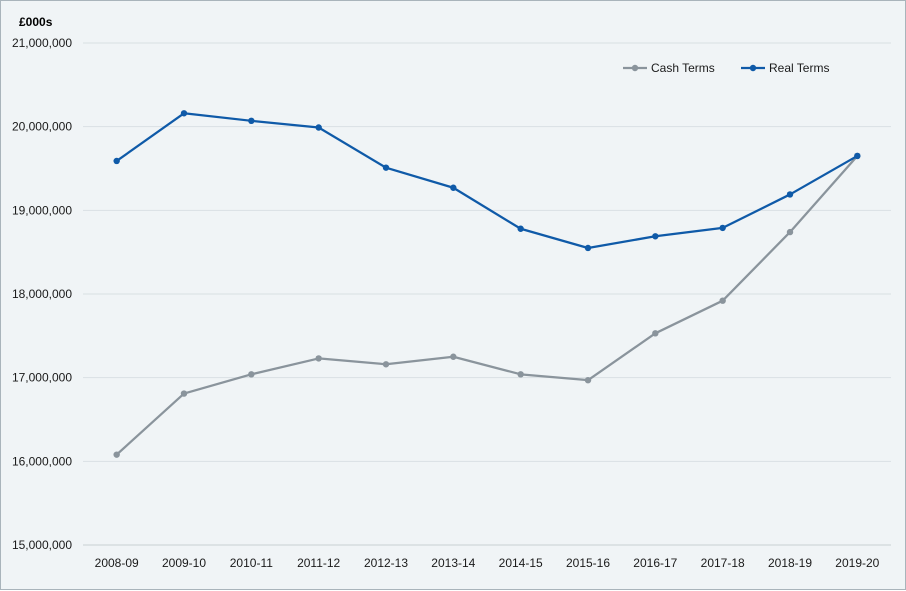 Image resolution: width=906 pixels, height=591 pixels. What do you see at coordinates (857, 563) in the screenshot?
I see `x-tick-label: 2019-20` at bounding box center [857, 563].